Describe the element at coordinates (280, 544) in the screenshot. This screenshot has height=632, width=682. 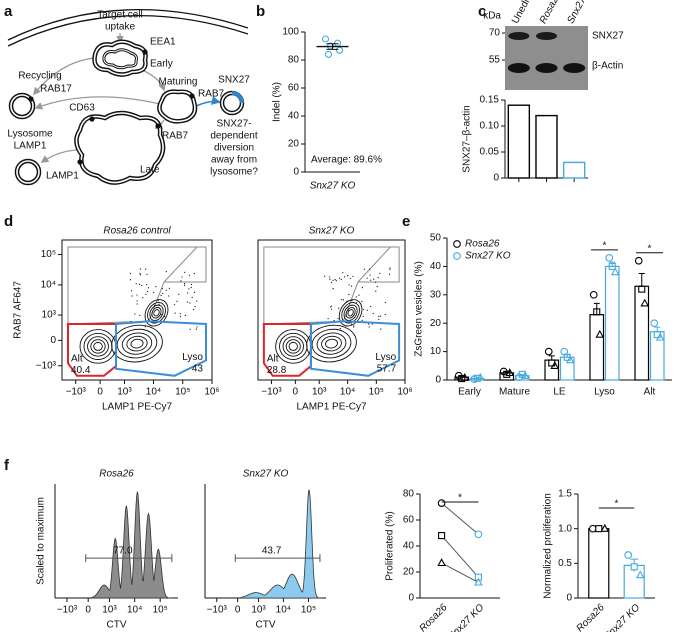
I see `histogram-trace` at that location.